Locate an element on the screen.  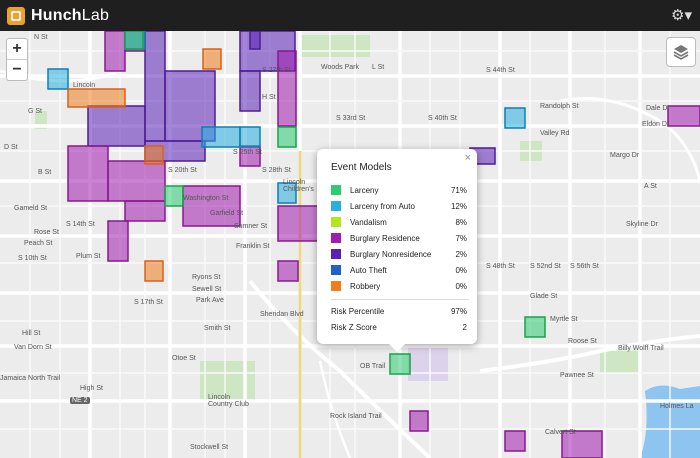
map-label: S 33rd St is located at coordinates (351, 118).